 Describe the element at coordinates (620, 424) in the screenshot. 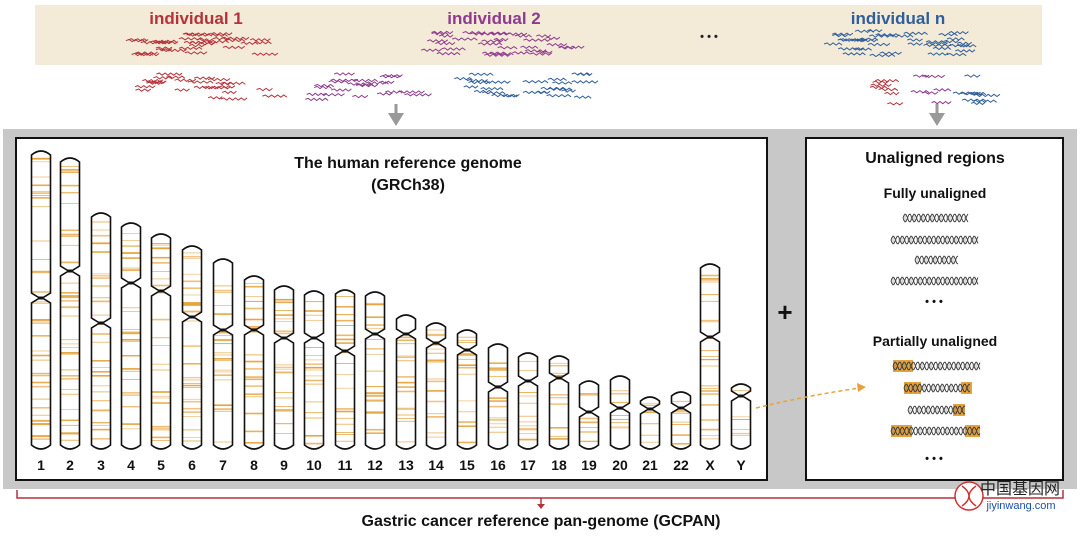

I see `chromosome-20: 20` at that location.